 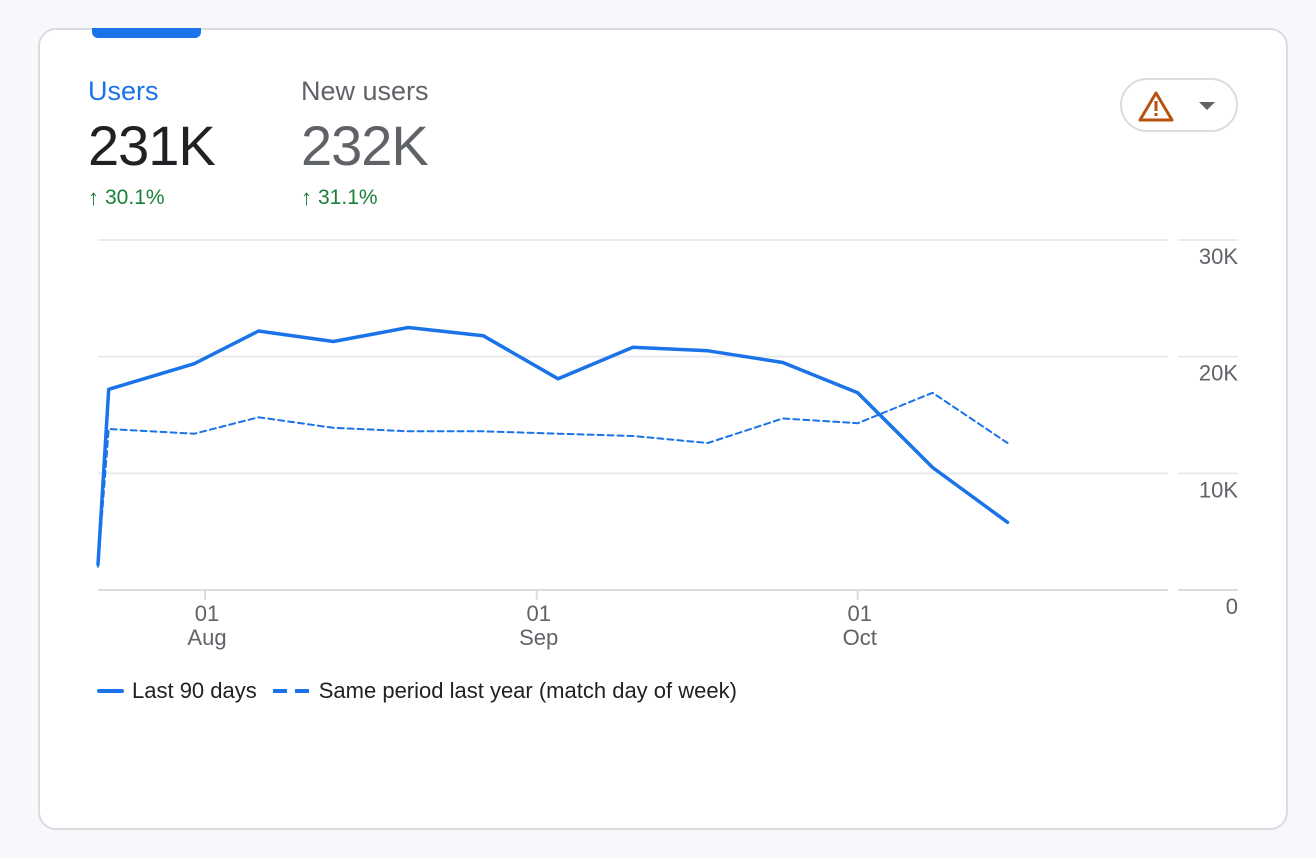 I want to click on metric-users: Users 231K ↑ 30.1%, so click(x=152, y=143).